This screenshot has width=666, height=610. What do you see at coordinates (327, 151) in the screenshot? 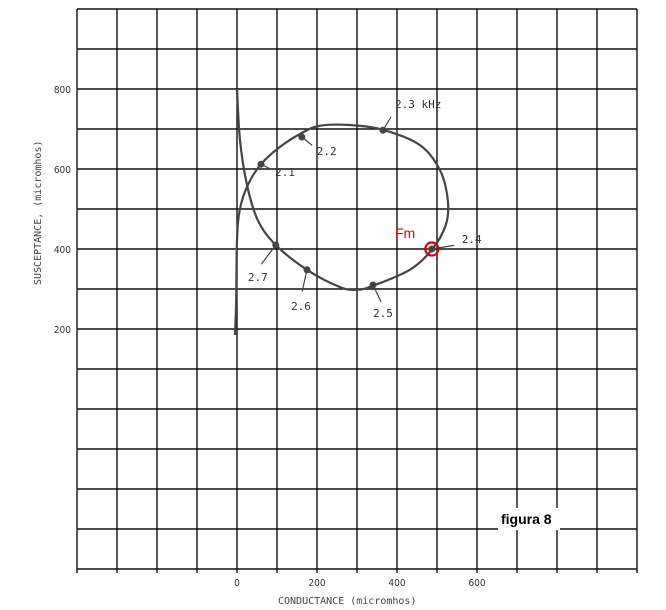
I see `frequency-point-label: 2.2` at bounding box center [327, 151].